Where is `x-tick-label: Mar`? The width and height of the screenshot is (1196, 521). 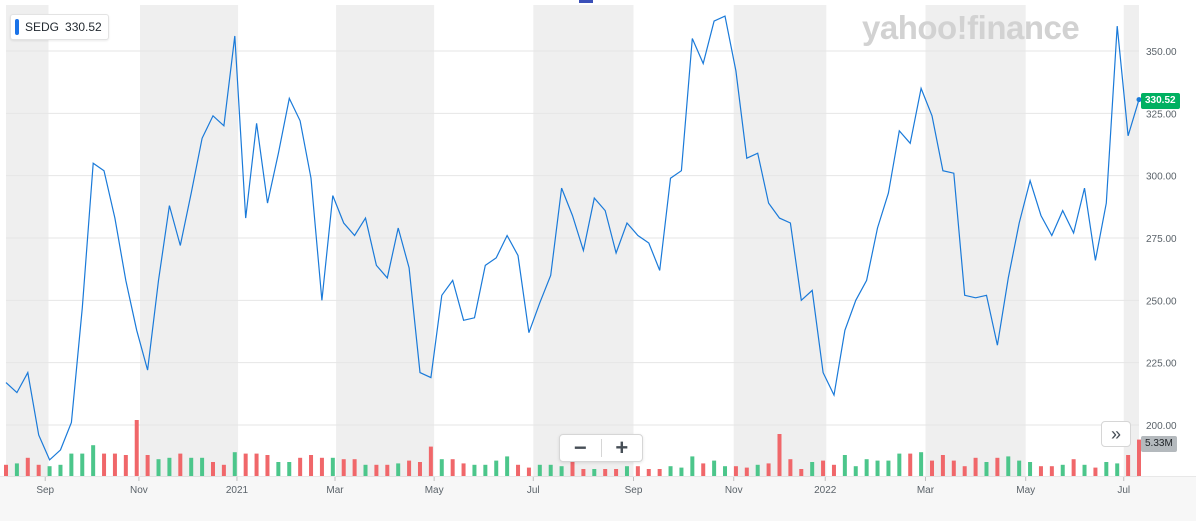 x-tick-label: Mar is located at coordinates (335, 490).